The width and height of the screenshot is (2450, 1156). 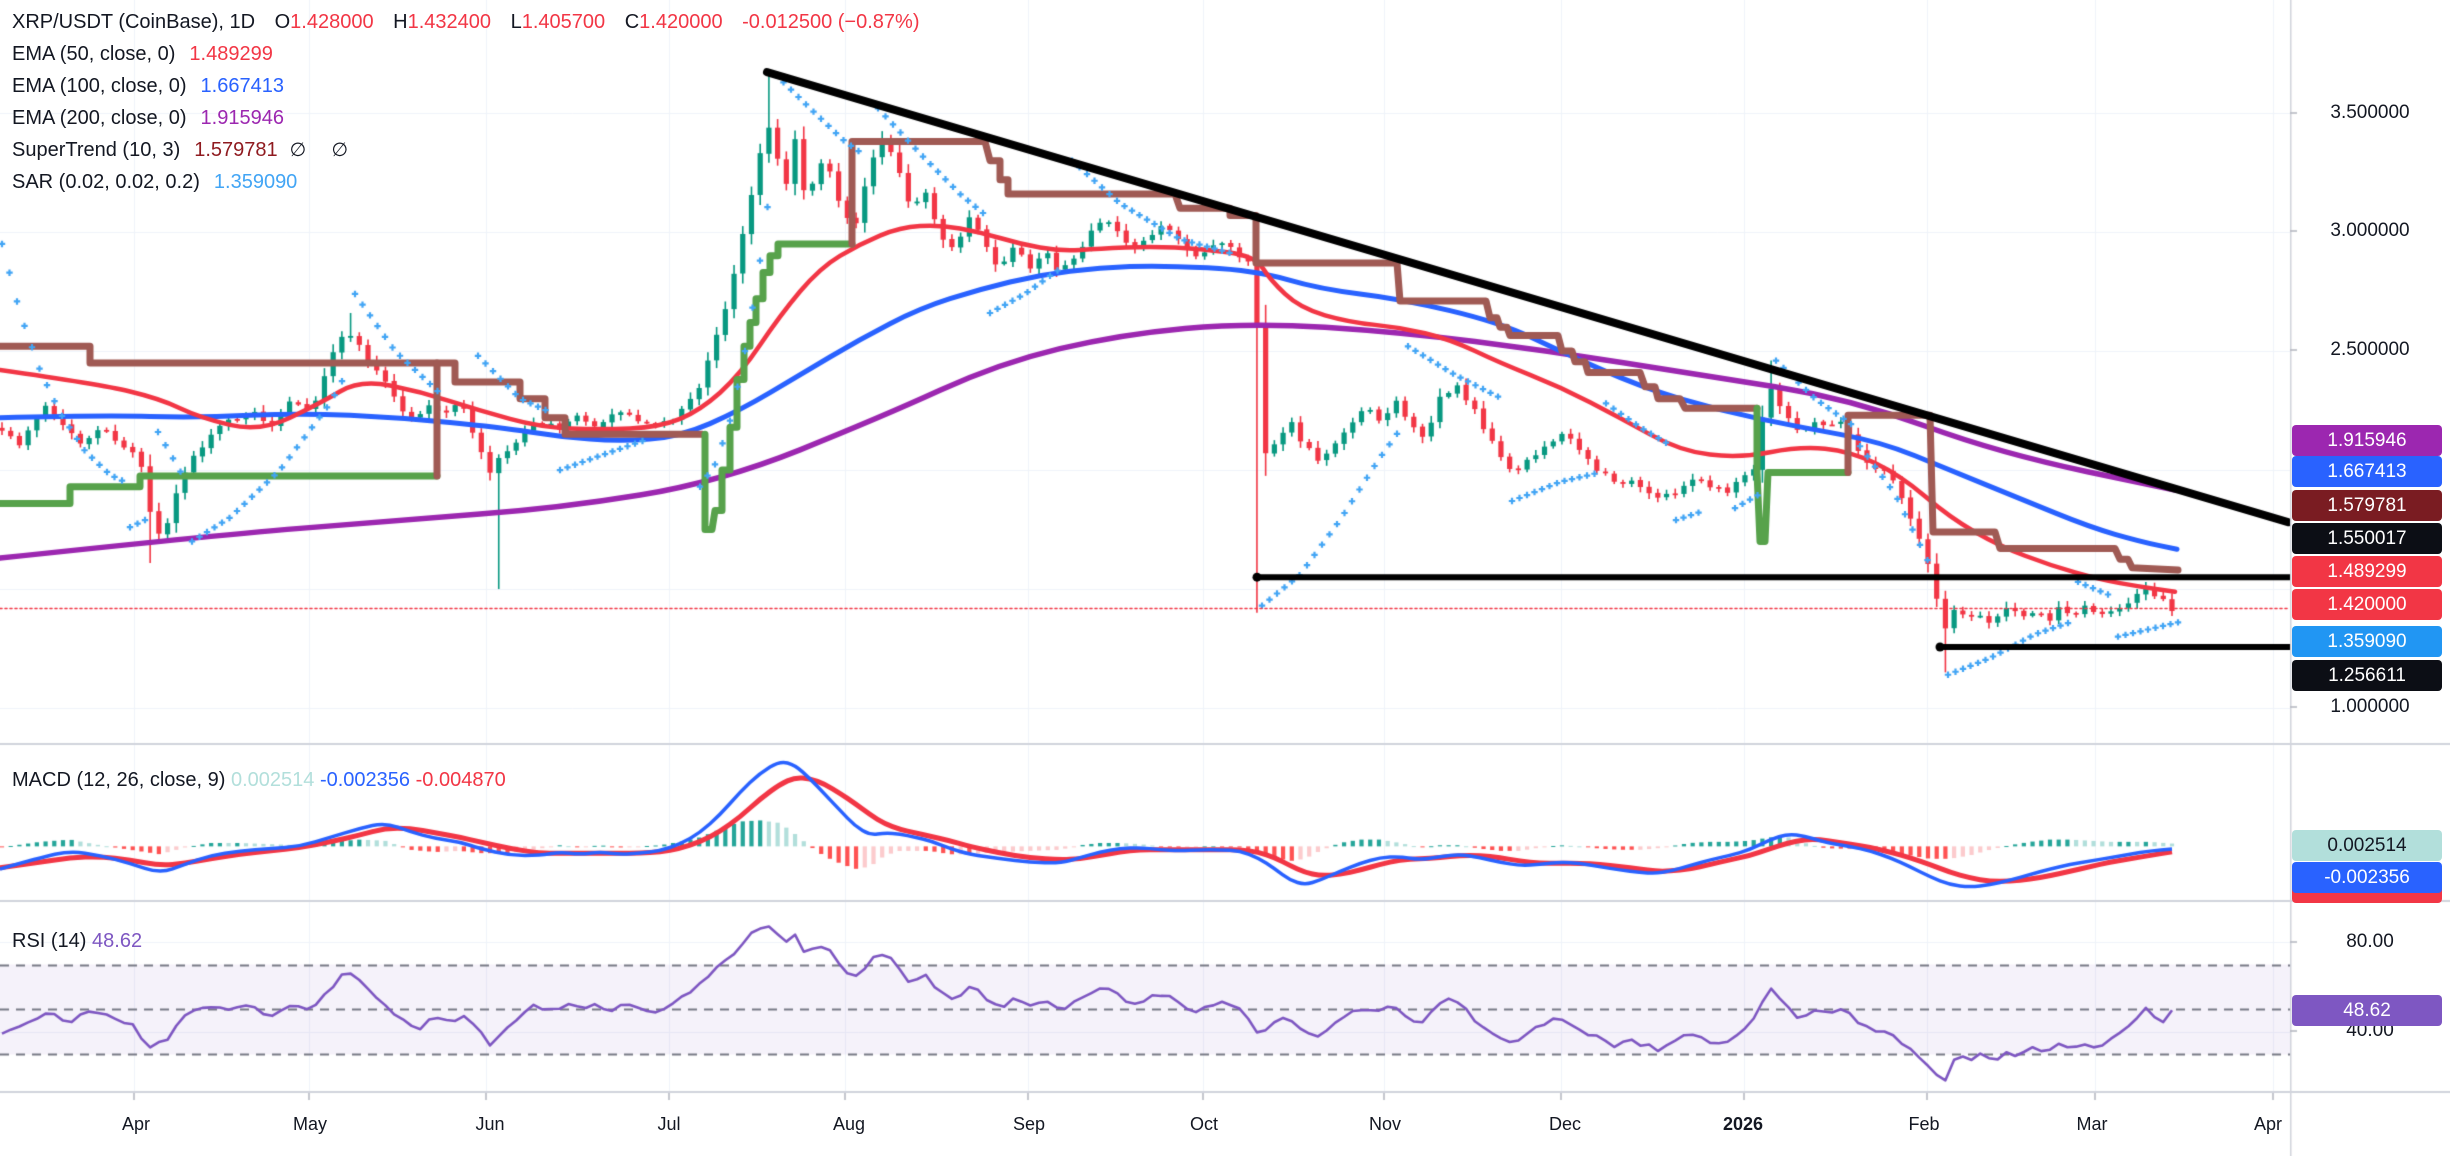 What do you see at coordinates (563, 22) in the screenshot?
I see `low-value: 1.405700` at bounding box center [563, 22].